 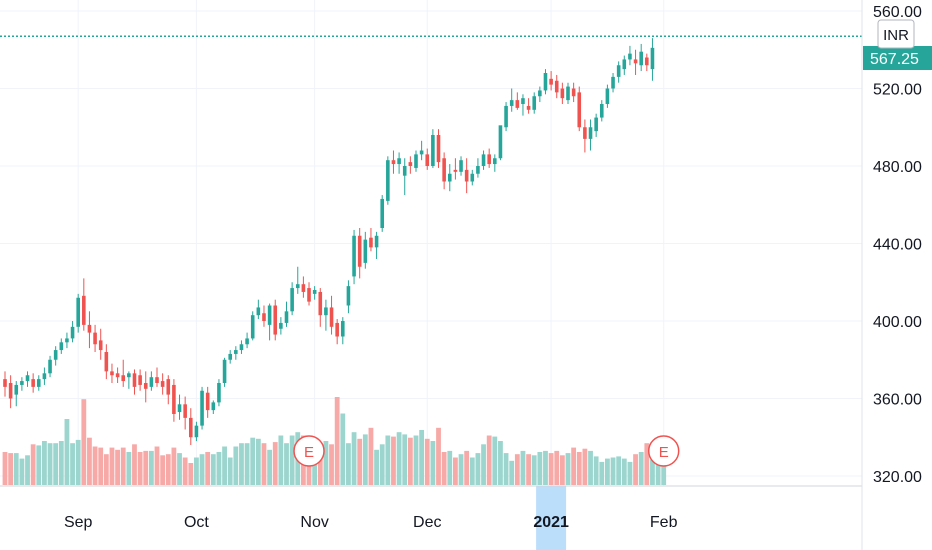 What do you see at coordinates (371, 522) in the screenshot?
I see `time-scale: Sep Oct Nov Dec 2021 Feb` at bounding box center [371, 522].